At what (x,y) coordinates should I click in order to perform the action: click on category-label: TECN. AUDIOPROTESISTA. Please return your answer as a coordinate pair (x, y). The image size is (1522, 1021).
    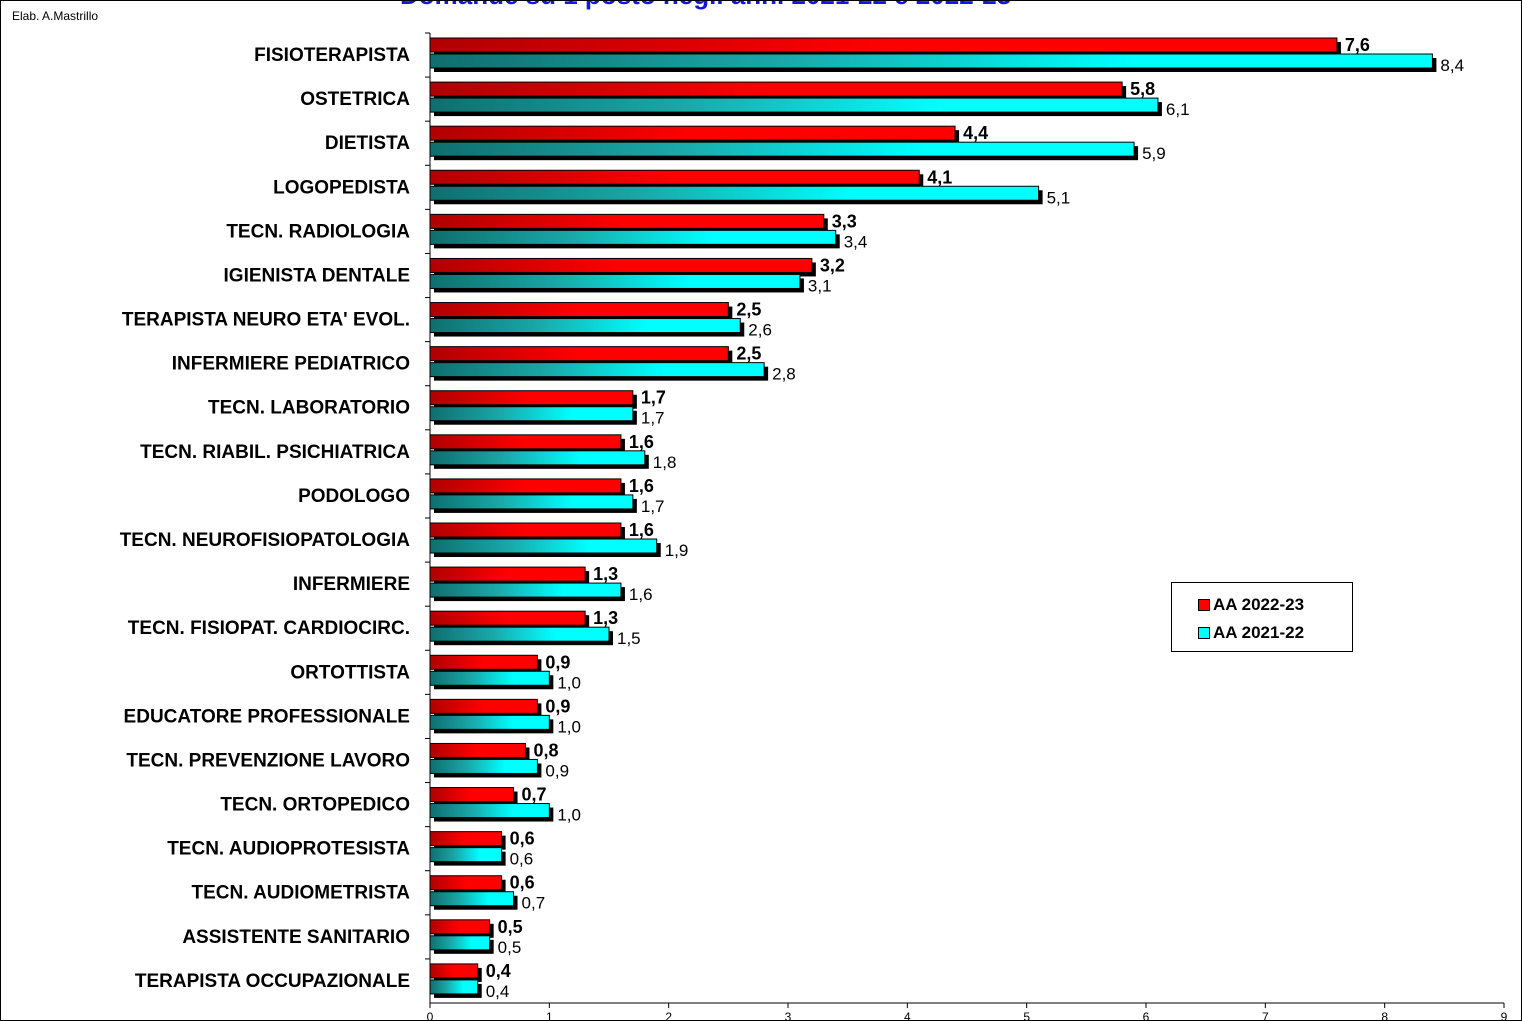
    Looking at the image, I should click on (288, 849).